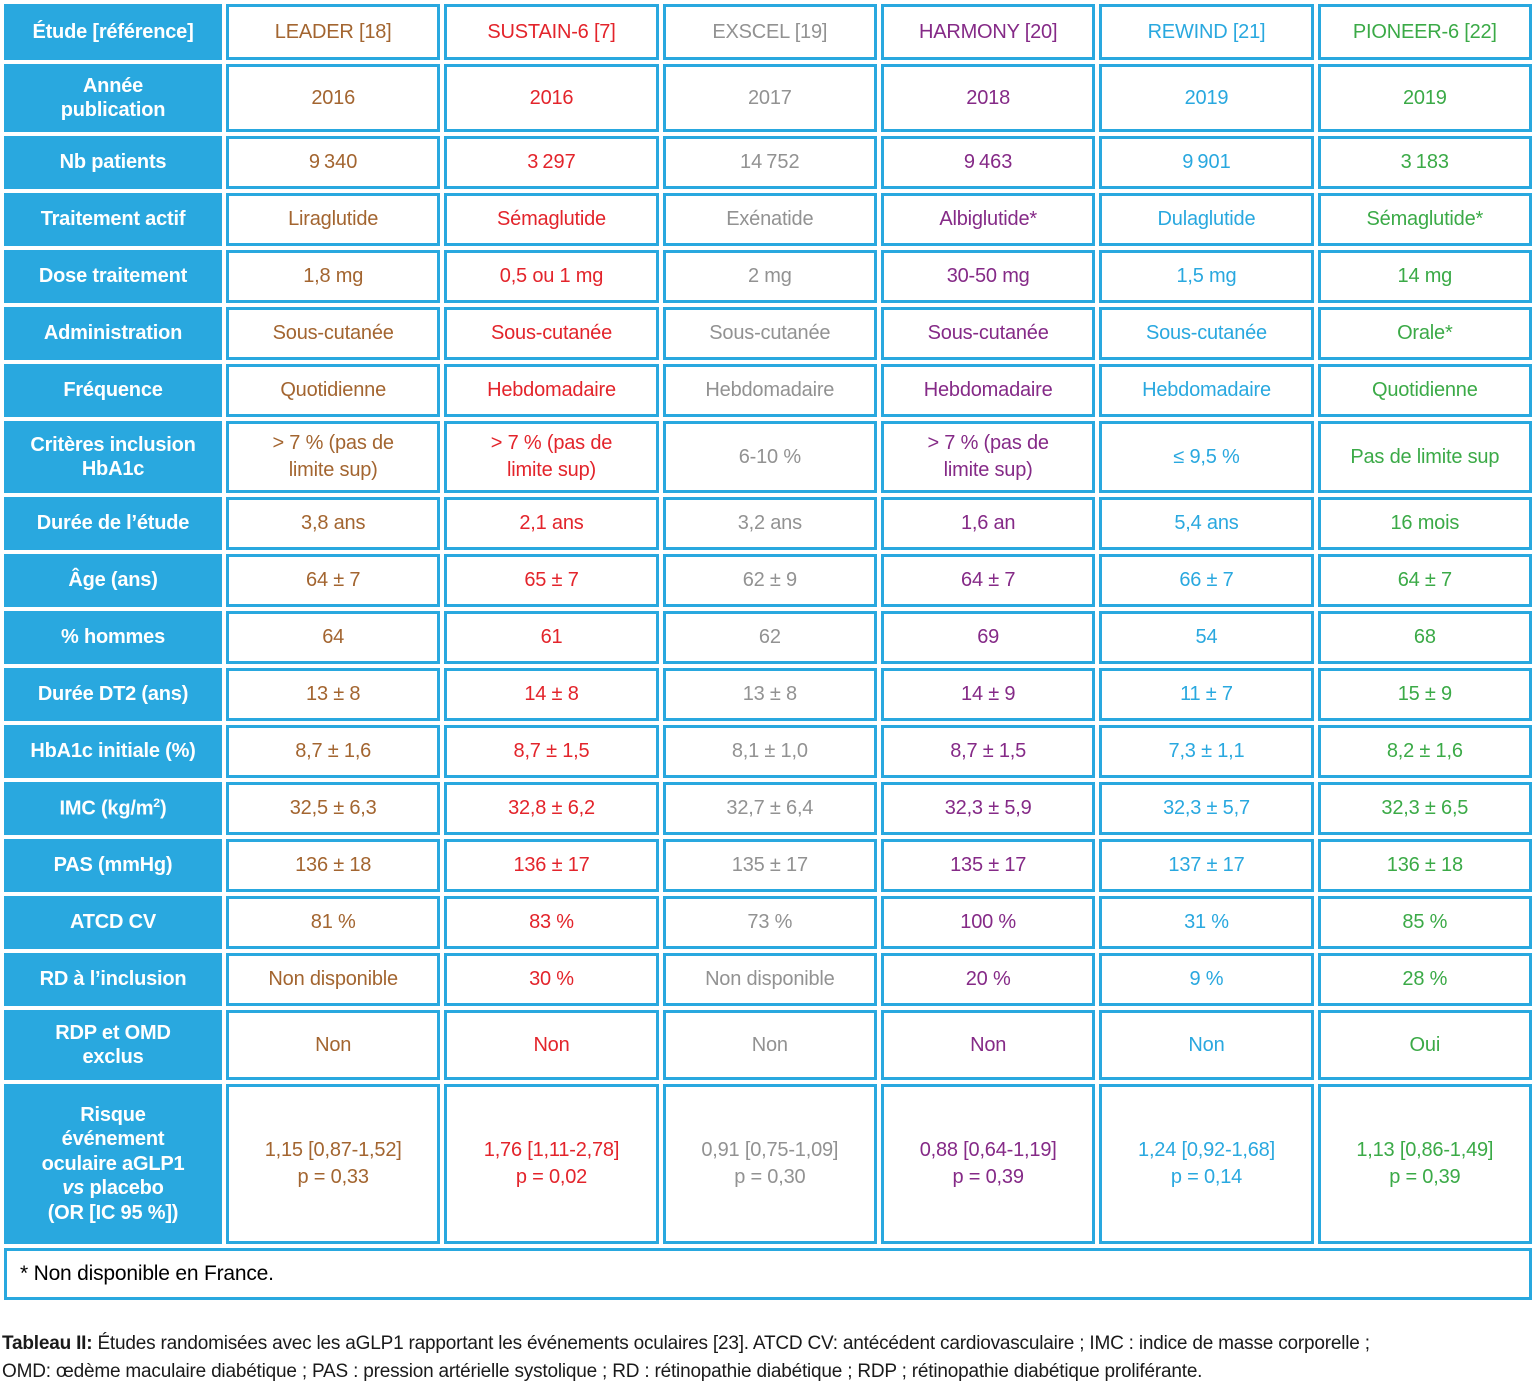 Image resolution: width=1536 pixels, height=1385 pixels. Describe the element at coordinates (113, 457) in the screenshot. I see `row-header: Critères inclusion HbA1c` at that location.